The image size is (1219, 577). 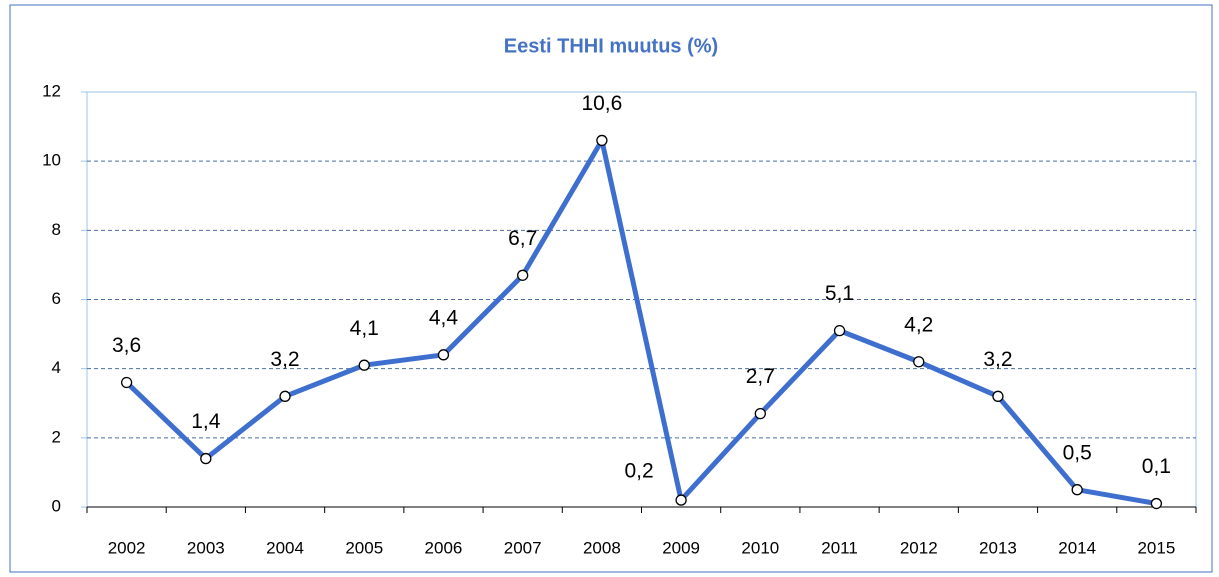 I want to click on x-tick-label: 2007, so click(x=523, y=547).